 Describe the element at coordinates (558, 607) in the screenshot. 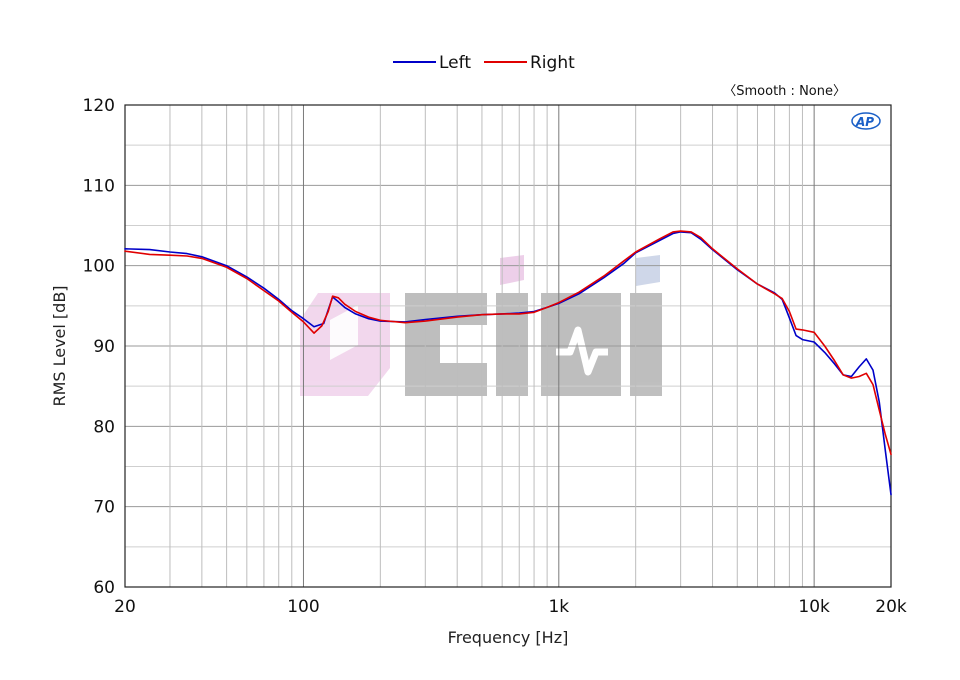

I see `x-tick-label: 1k` at that location.